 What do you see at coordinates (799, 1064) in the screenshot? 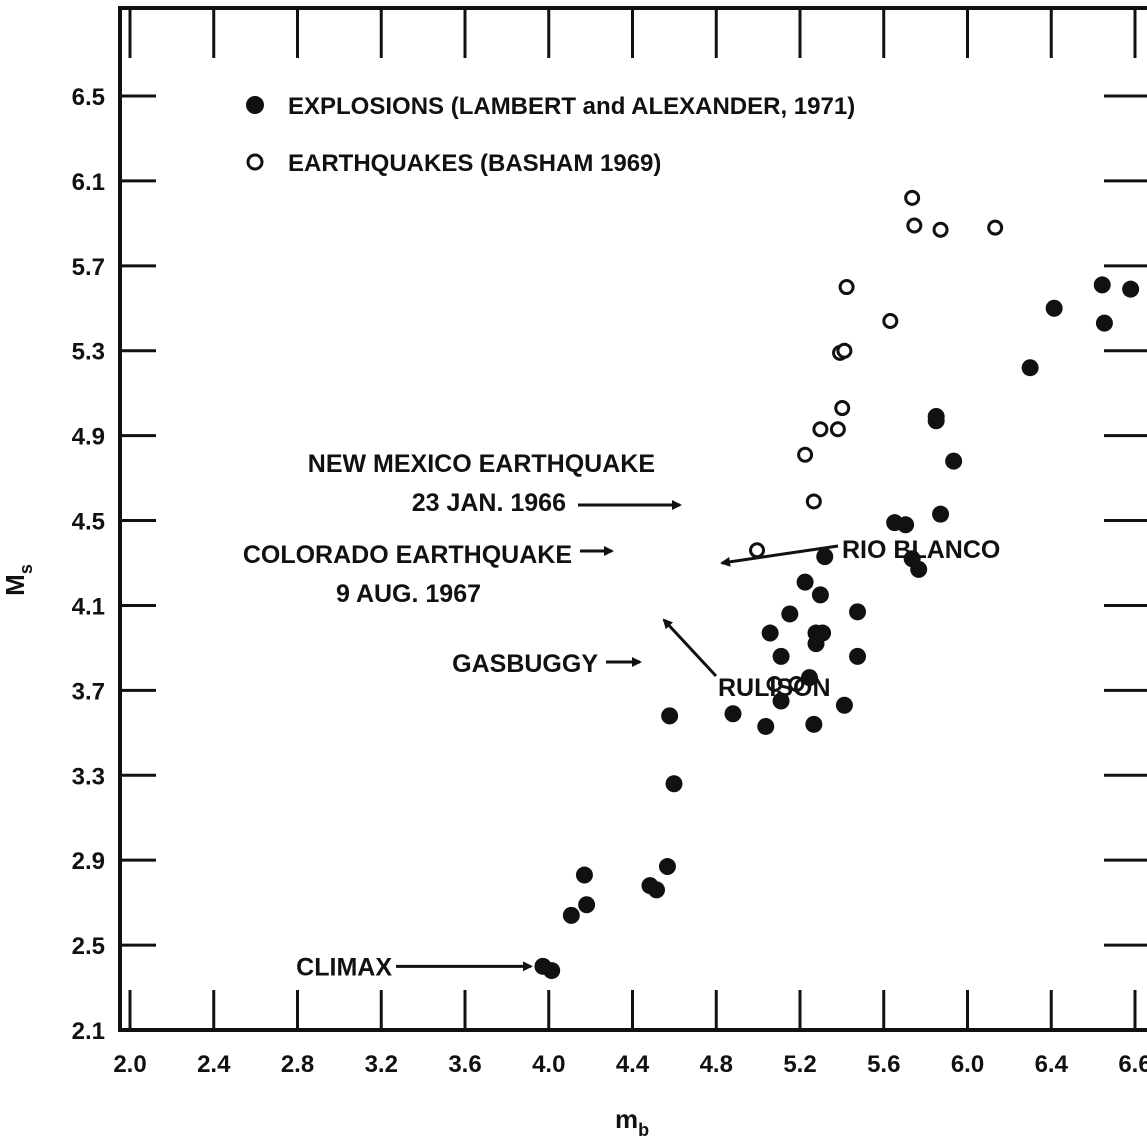
I see `x-tick-label: 5.2` at bounding box center [799, 1064].